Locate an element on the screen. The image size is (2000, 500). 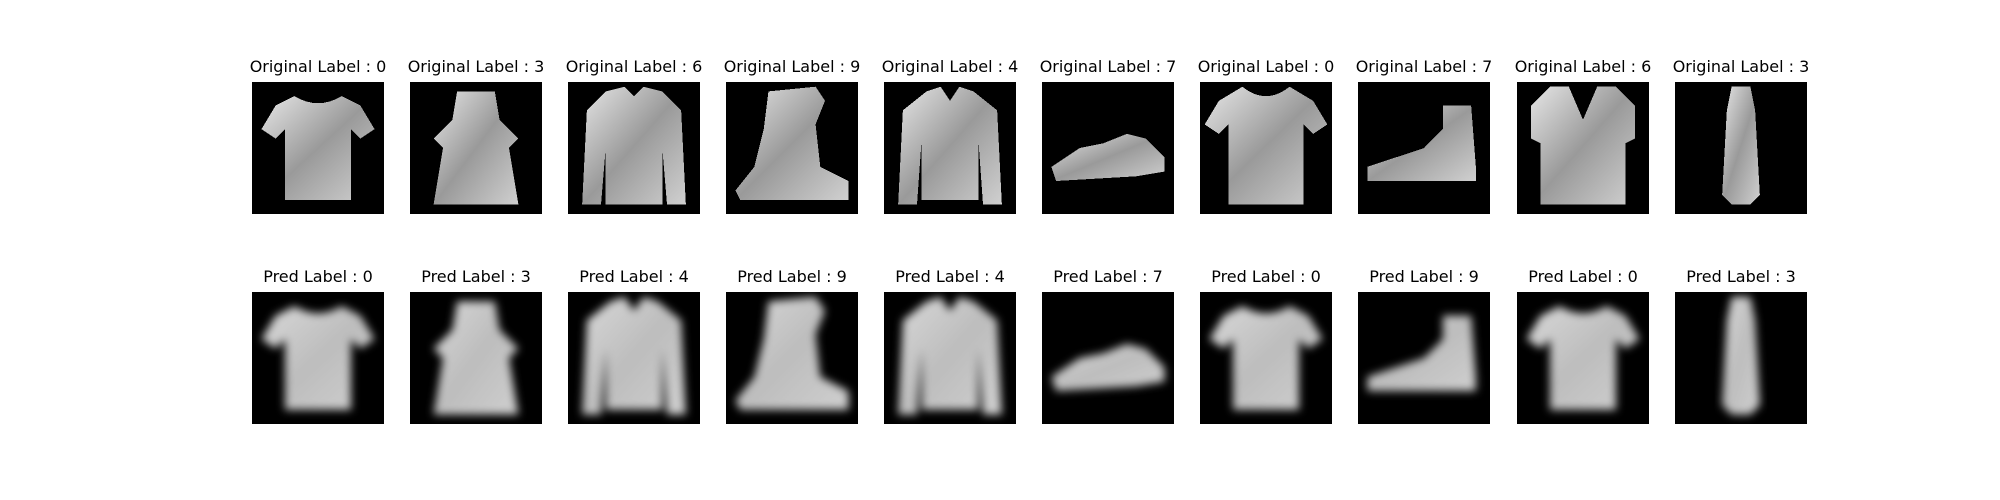
original-label: Original Label : 4 is located at coordinates (950, 66).